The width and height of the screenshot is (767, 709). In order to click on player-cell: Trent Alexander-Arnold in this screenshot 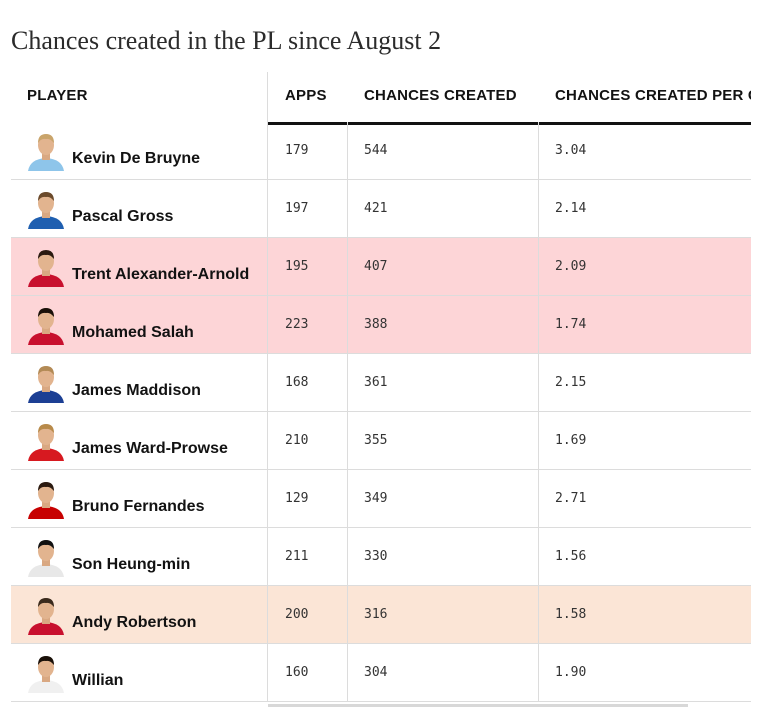, I will do `click(139, 266)`.